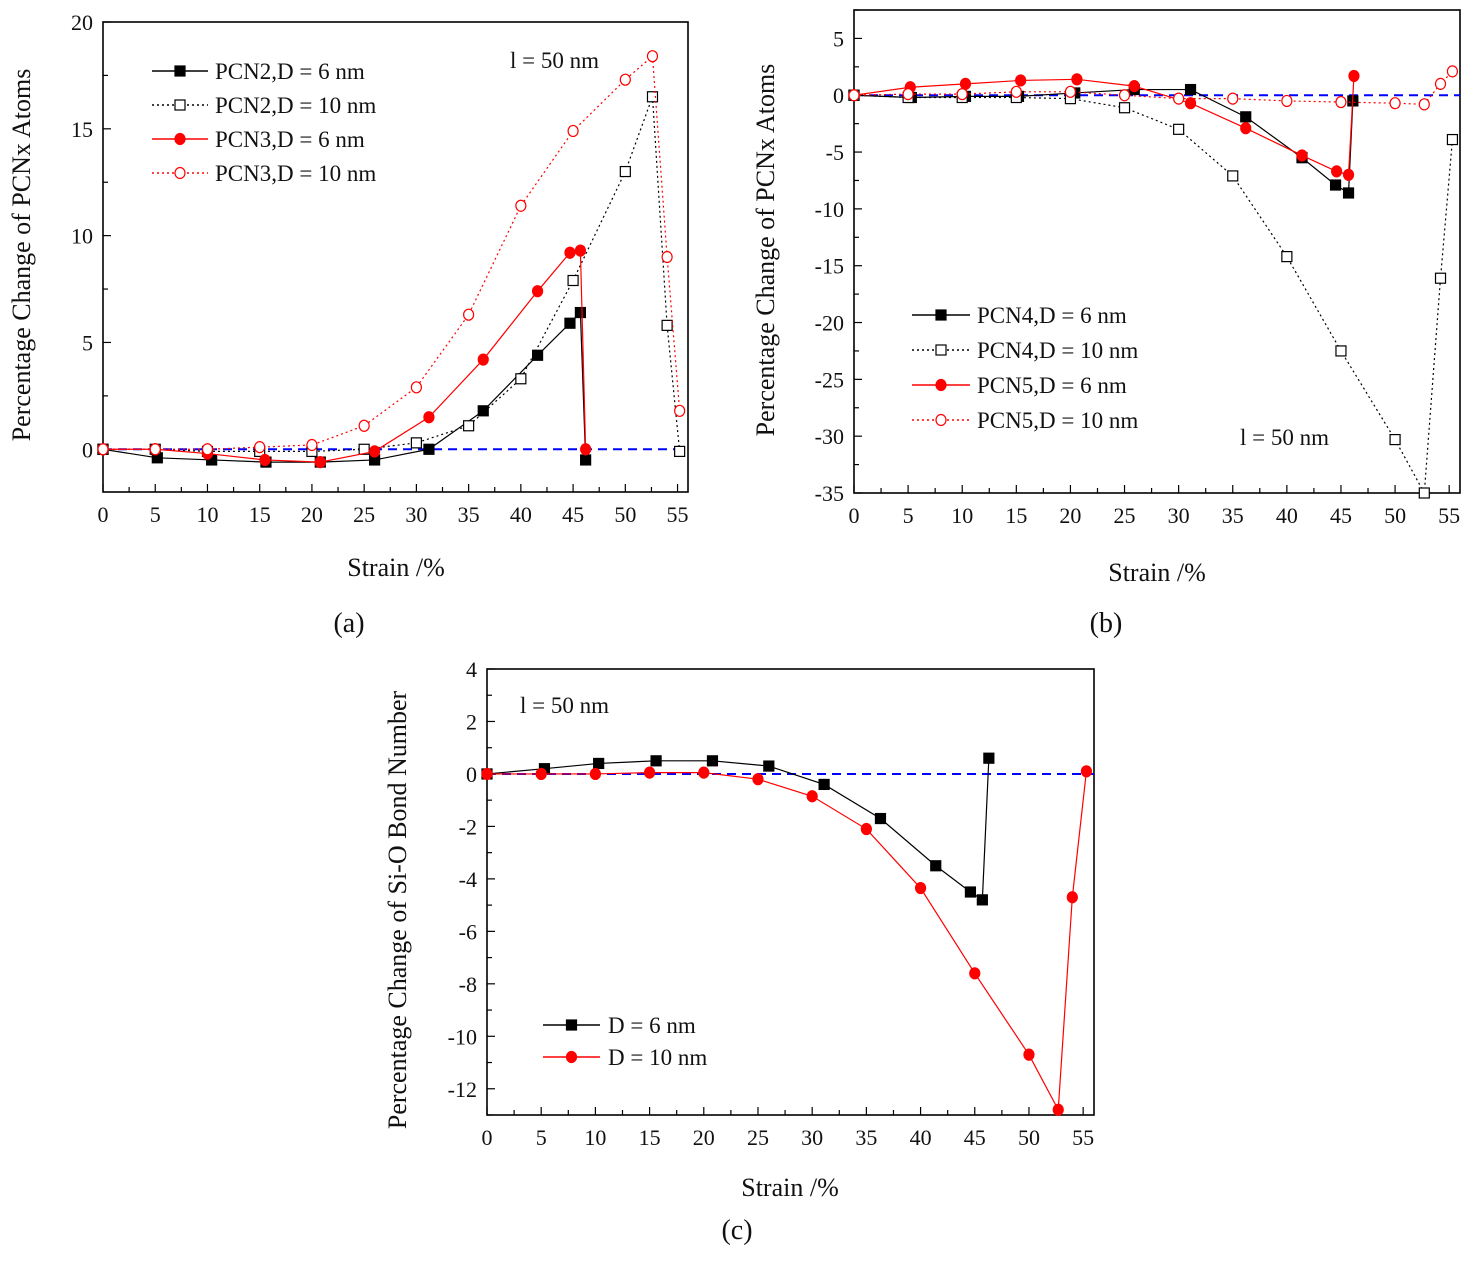 This screenshot has width=1477, height=1263. Describe the element at coordinates (416, 514) in the screenshot. I see `x-tick-label: 30` at that location.